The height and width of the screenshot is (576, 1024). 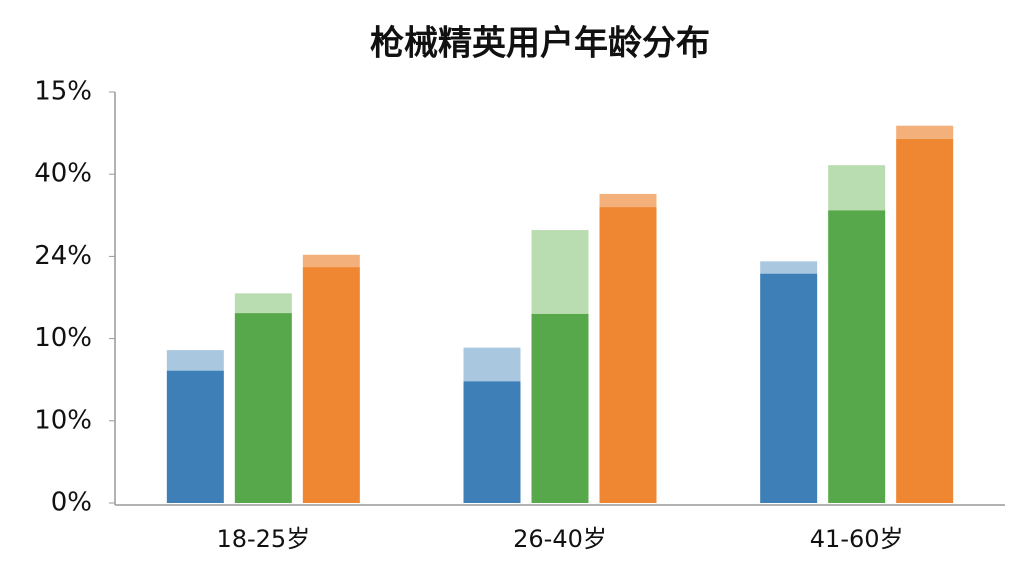 What do you see at coordinates (857, 539) in the screenshot?
I see `x-tick-label: 41-60岁` at bounding box center [857, 539].